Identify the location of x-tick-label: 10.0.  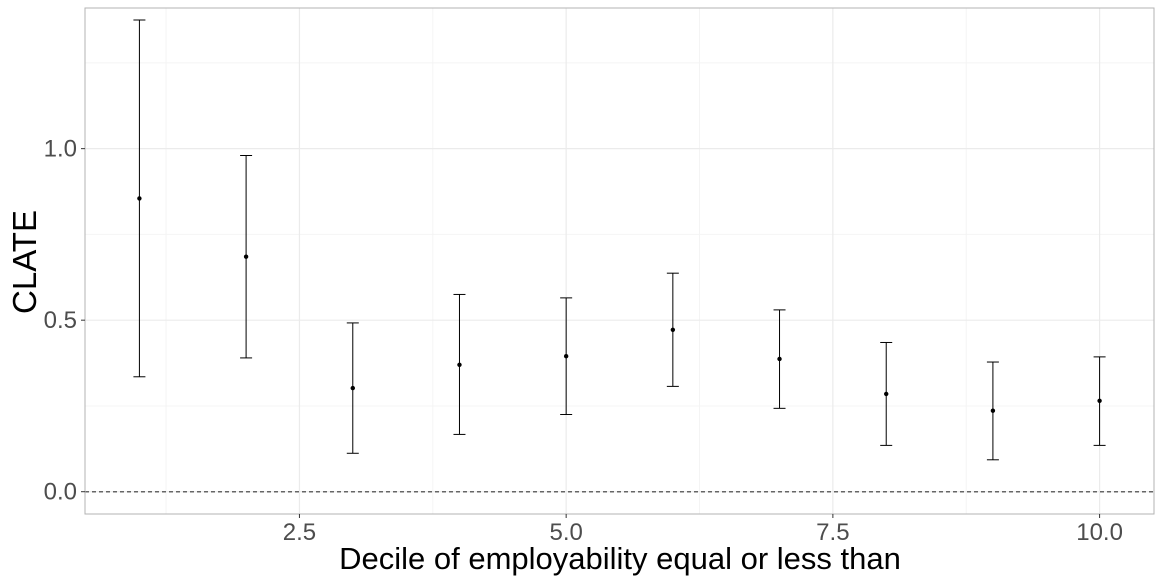
(1099, 532).